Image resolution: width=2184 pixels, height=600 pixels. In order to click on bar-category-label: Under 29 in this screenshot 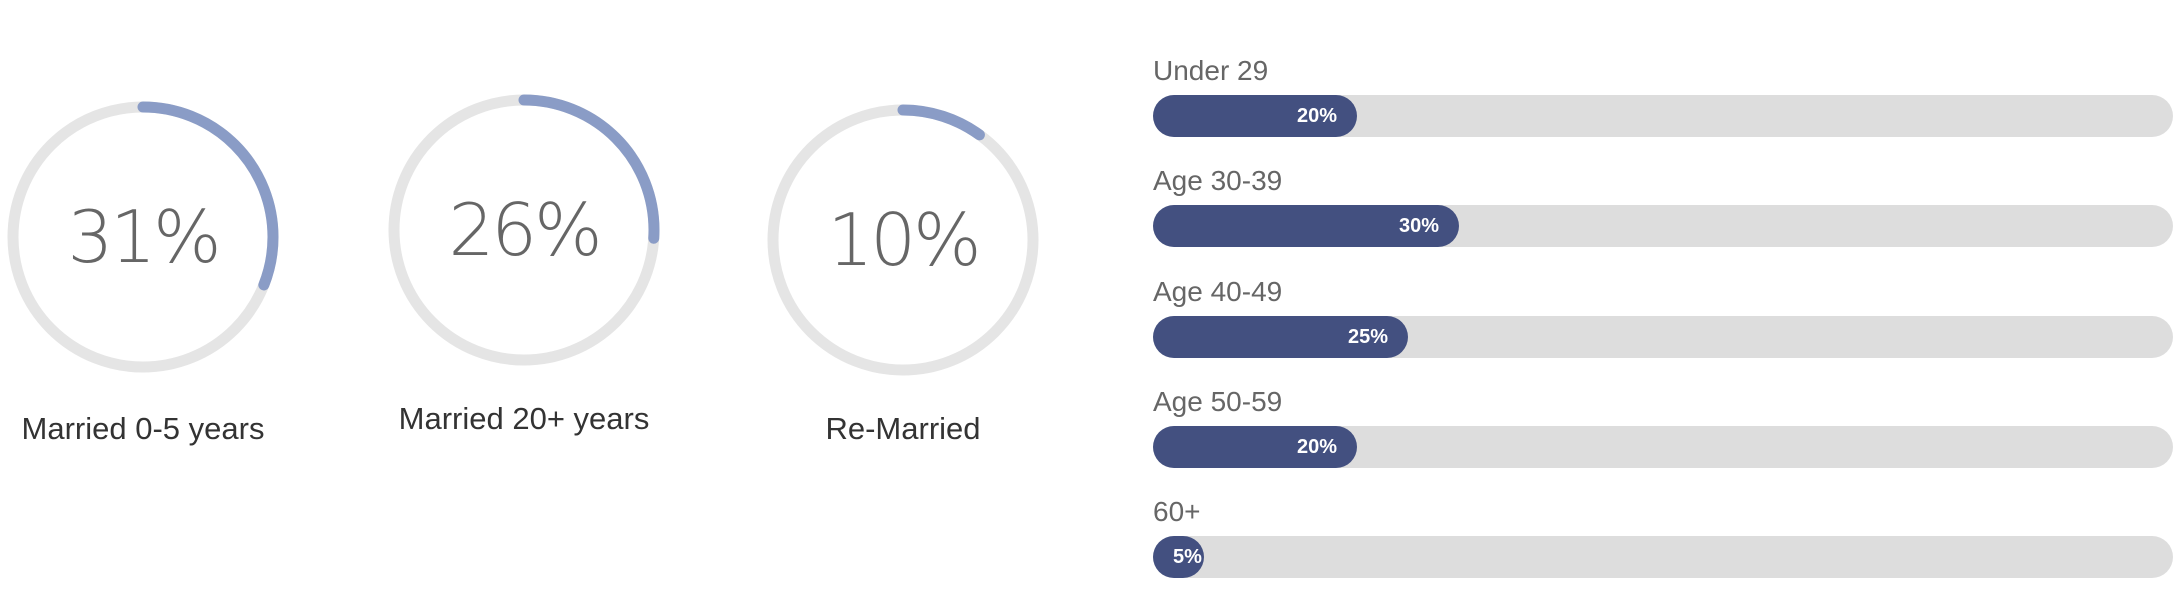, I will do `click(1211, 70)`.